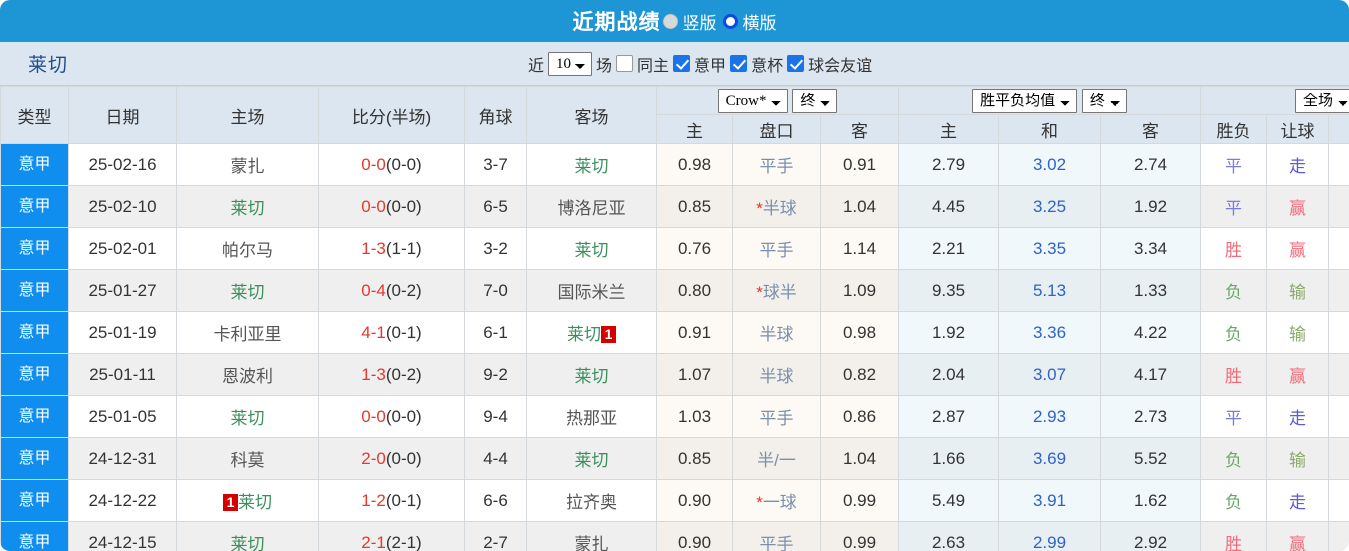  What do you see at coordinates (739, 63) in the screenshot?
I see `competition-checkbox-coppa` at bounding box center [739, 63].